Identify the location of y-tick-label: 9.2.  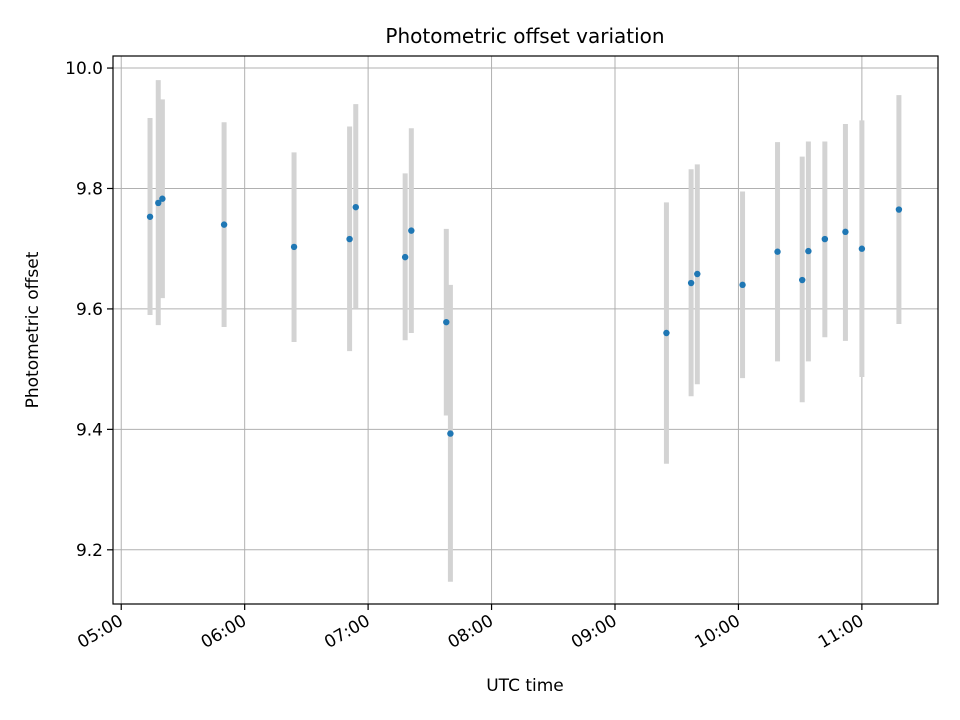
(89, 551).